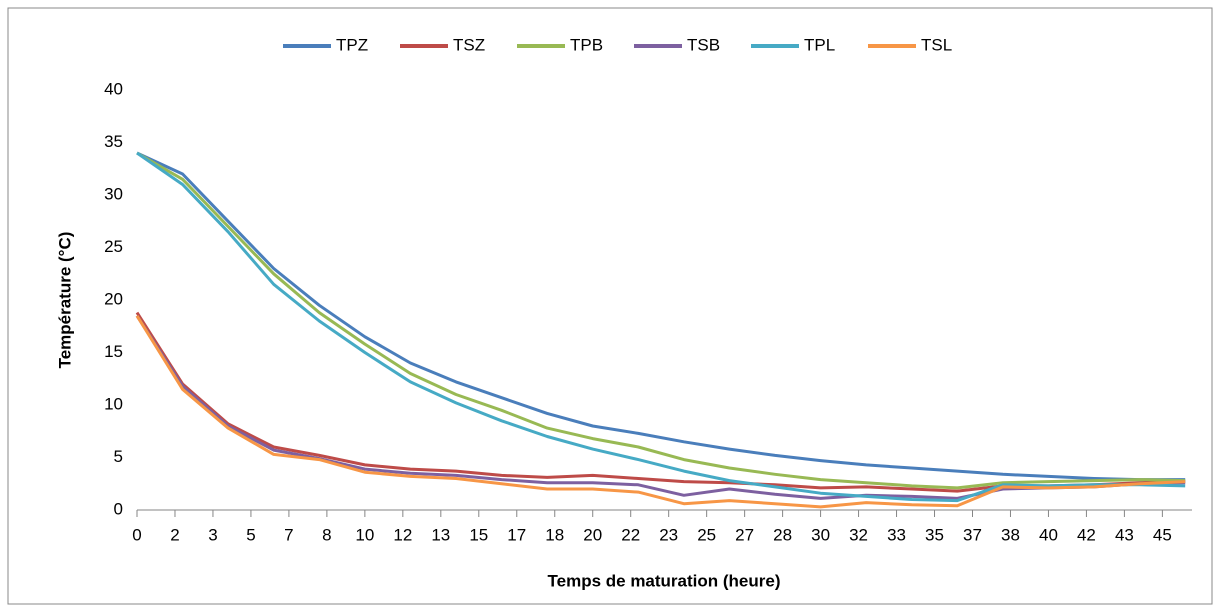 Image resolution: width=1220 pixels, height=612 pixels. Describe the element at coordinates (858, 534) in the screenshot. I see `x-tick-label: 32` at that location.